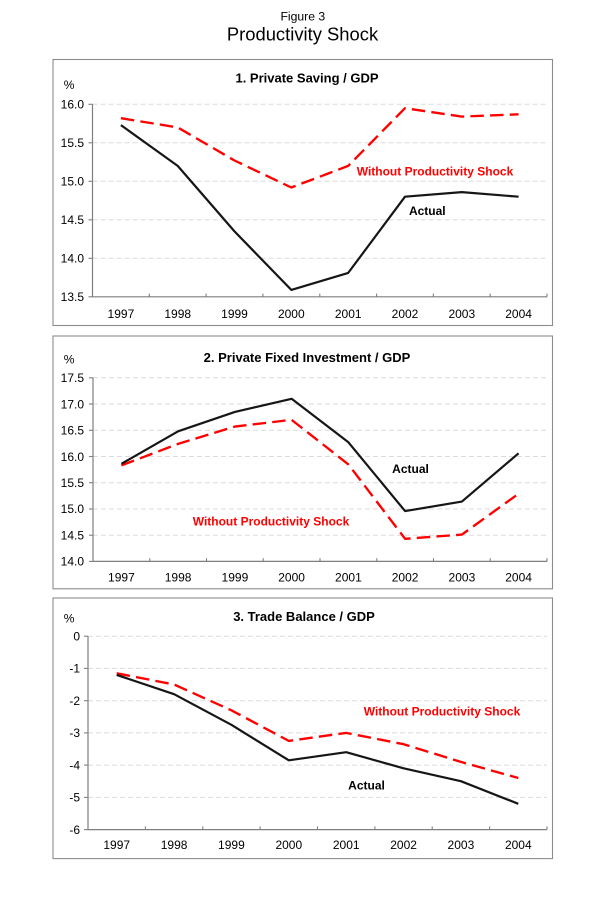  I want to click on svg-text: 3. Trade Balance / GDP, so click(304, 616).